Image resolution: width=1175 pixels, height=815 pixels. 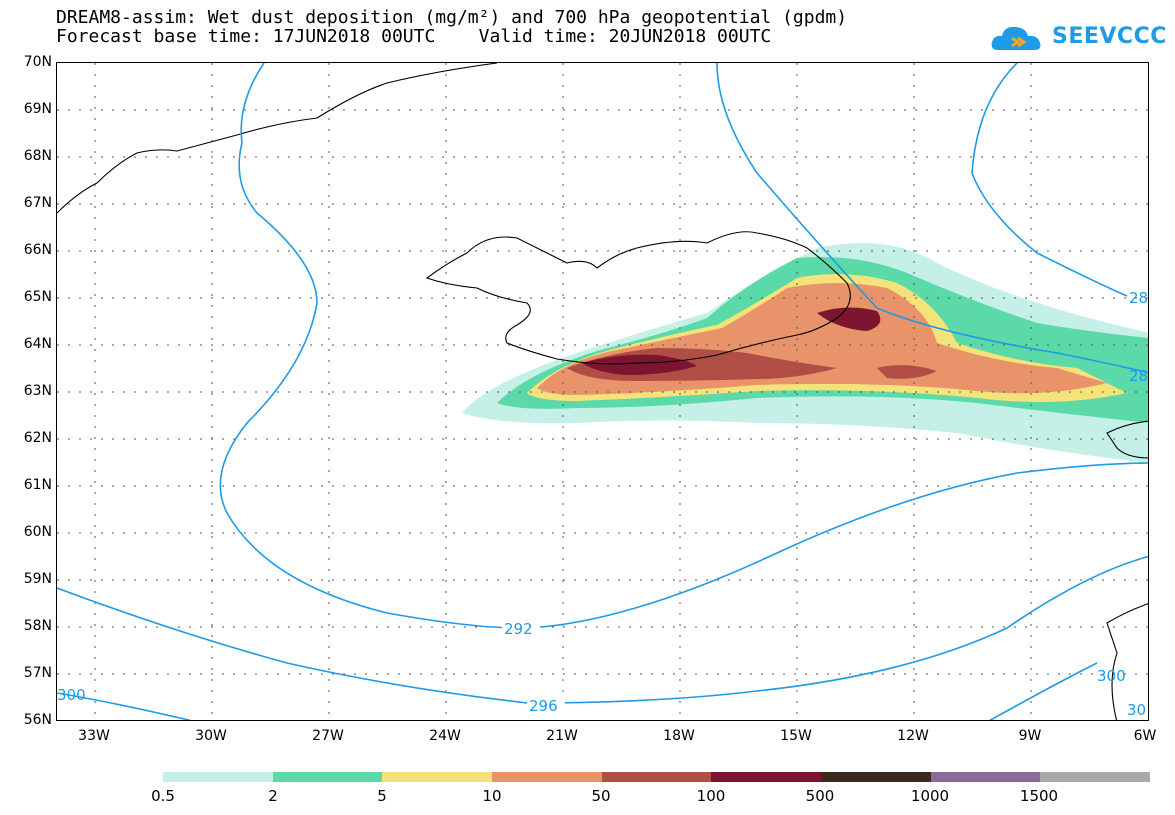 I want to click on lat-label: 64N, so click(x=37, y=344).